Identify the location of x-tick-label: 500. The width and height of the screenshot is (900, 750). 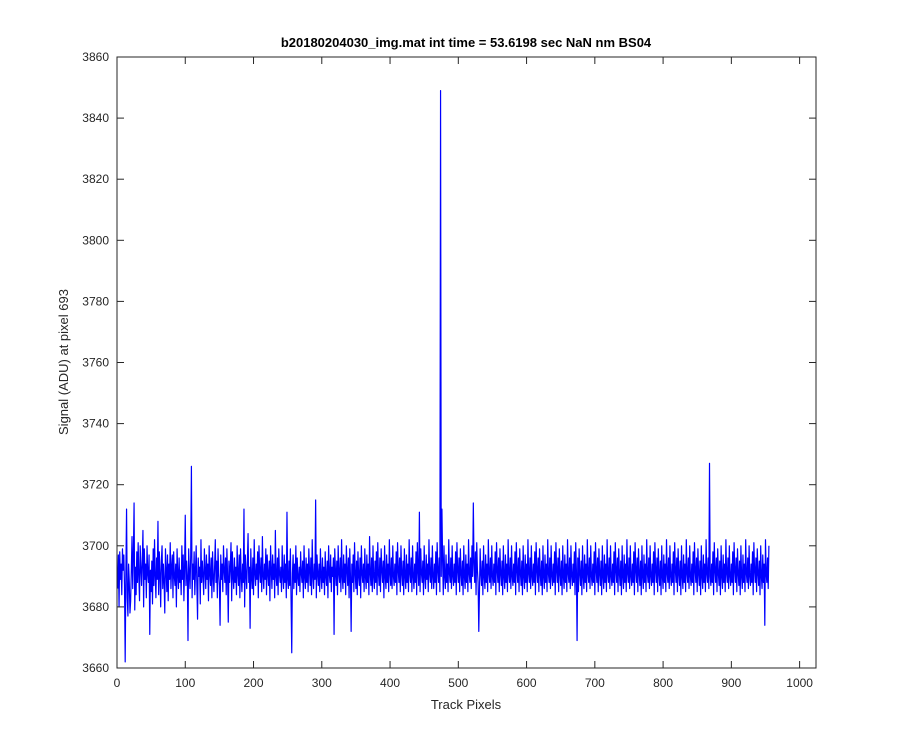
(458, 683).